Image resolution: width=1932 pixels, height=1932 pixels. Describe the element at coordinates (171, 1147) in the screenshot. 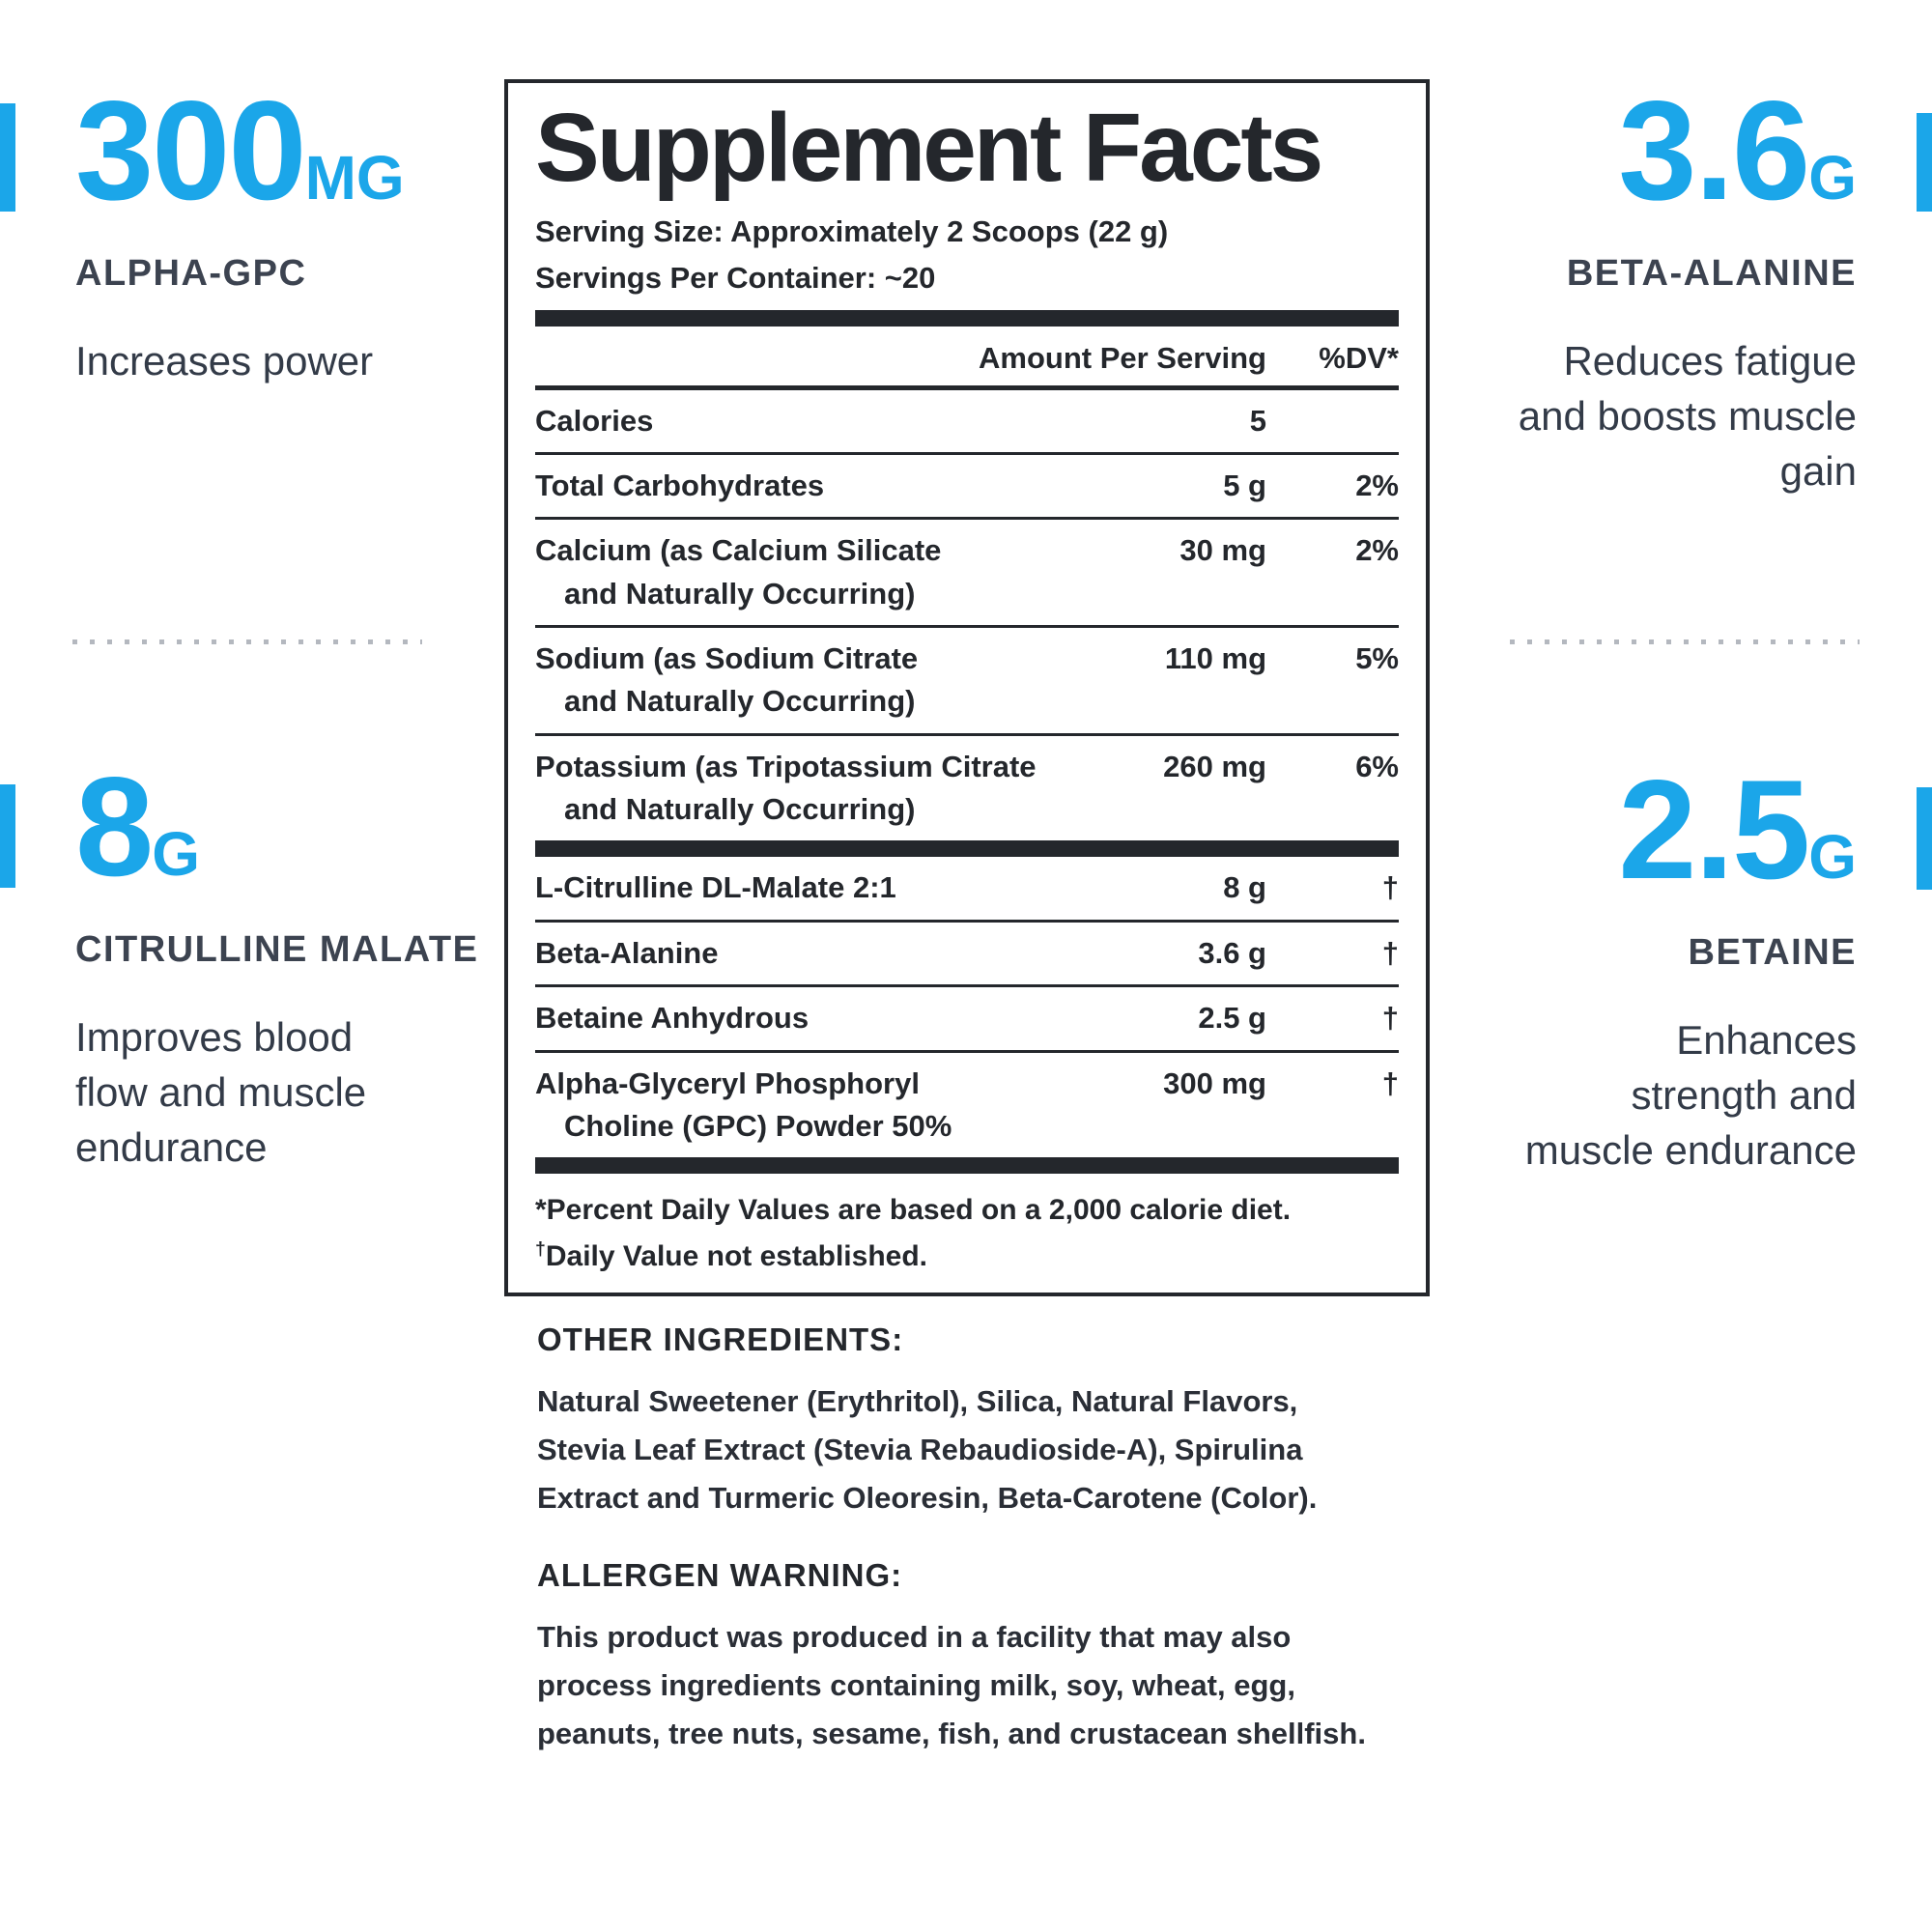

I see `stat-desc-line: endurance` at that location.